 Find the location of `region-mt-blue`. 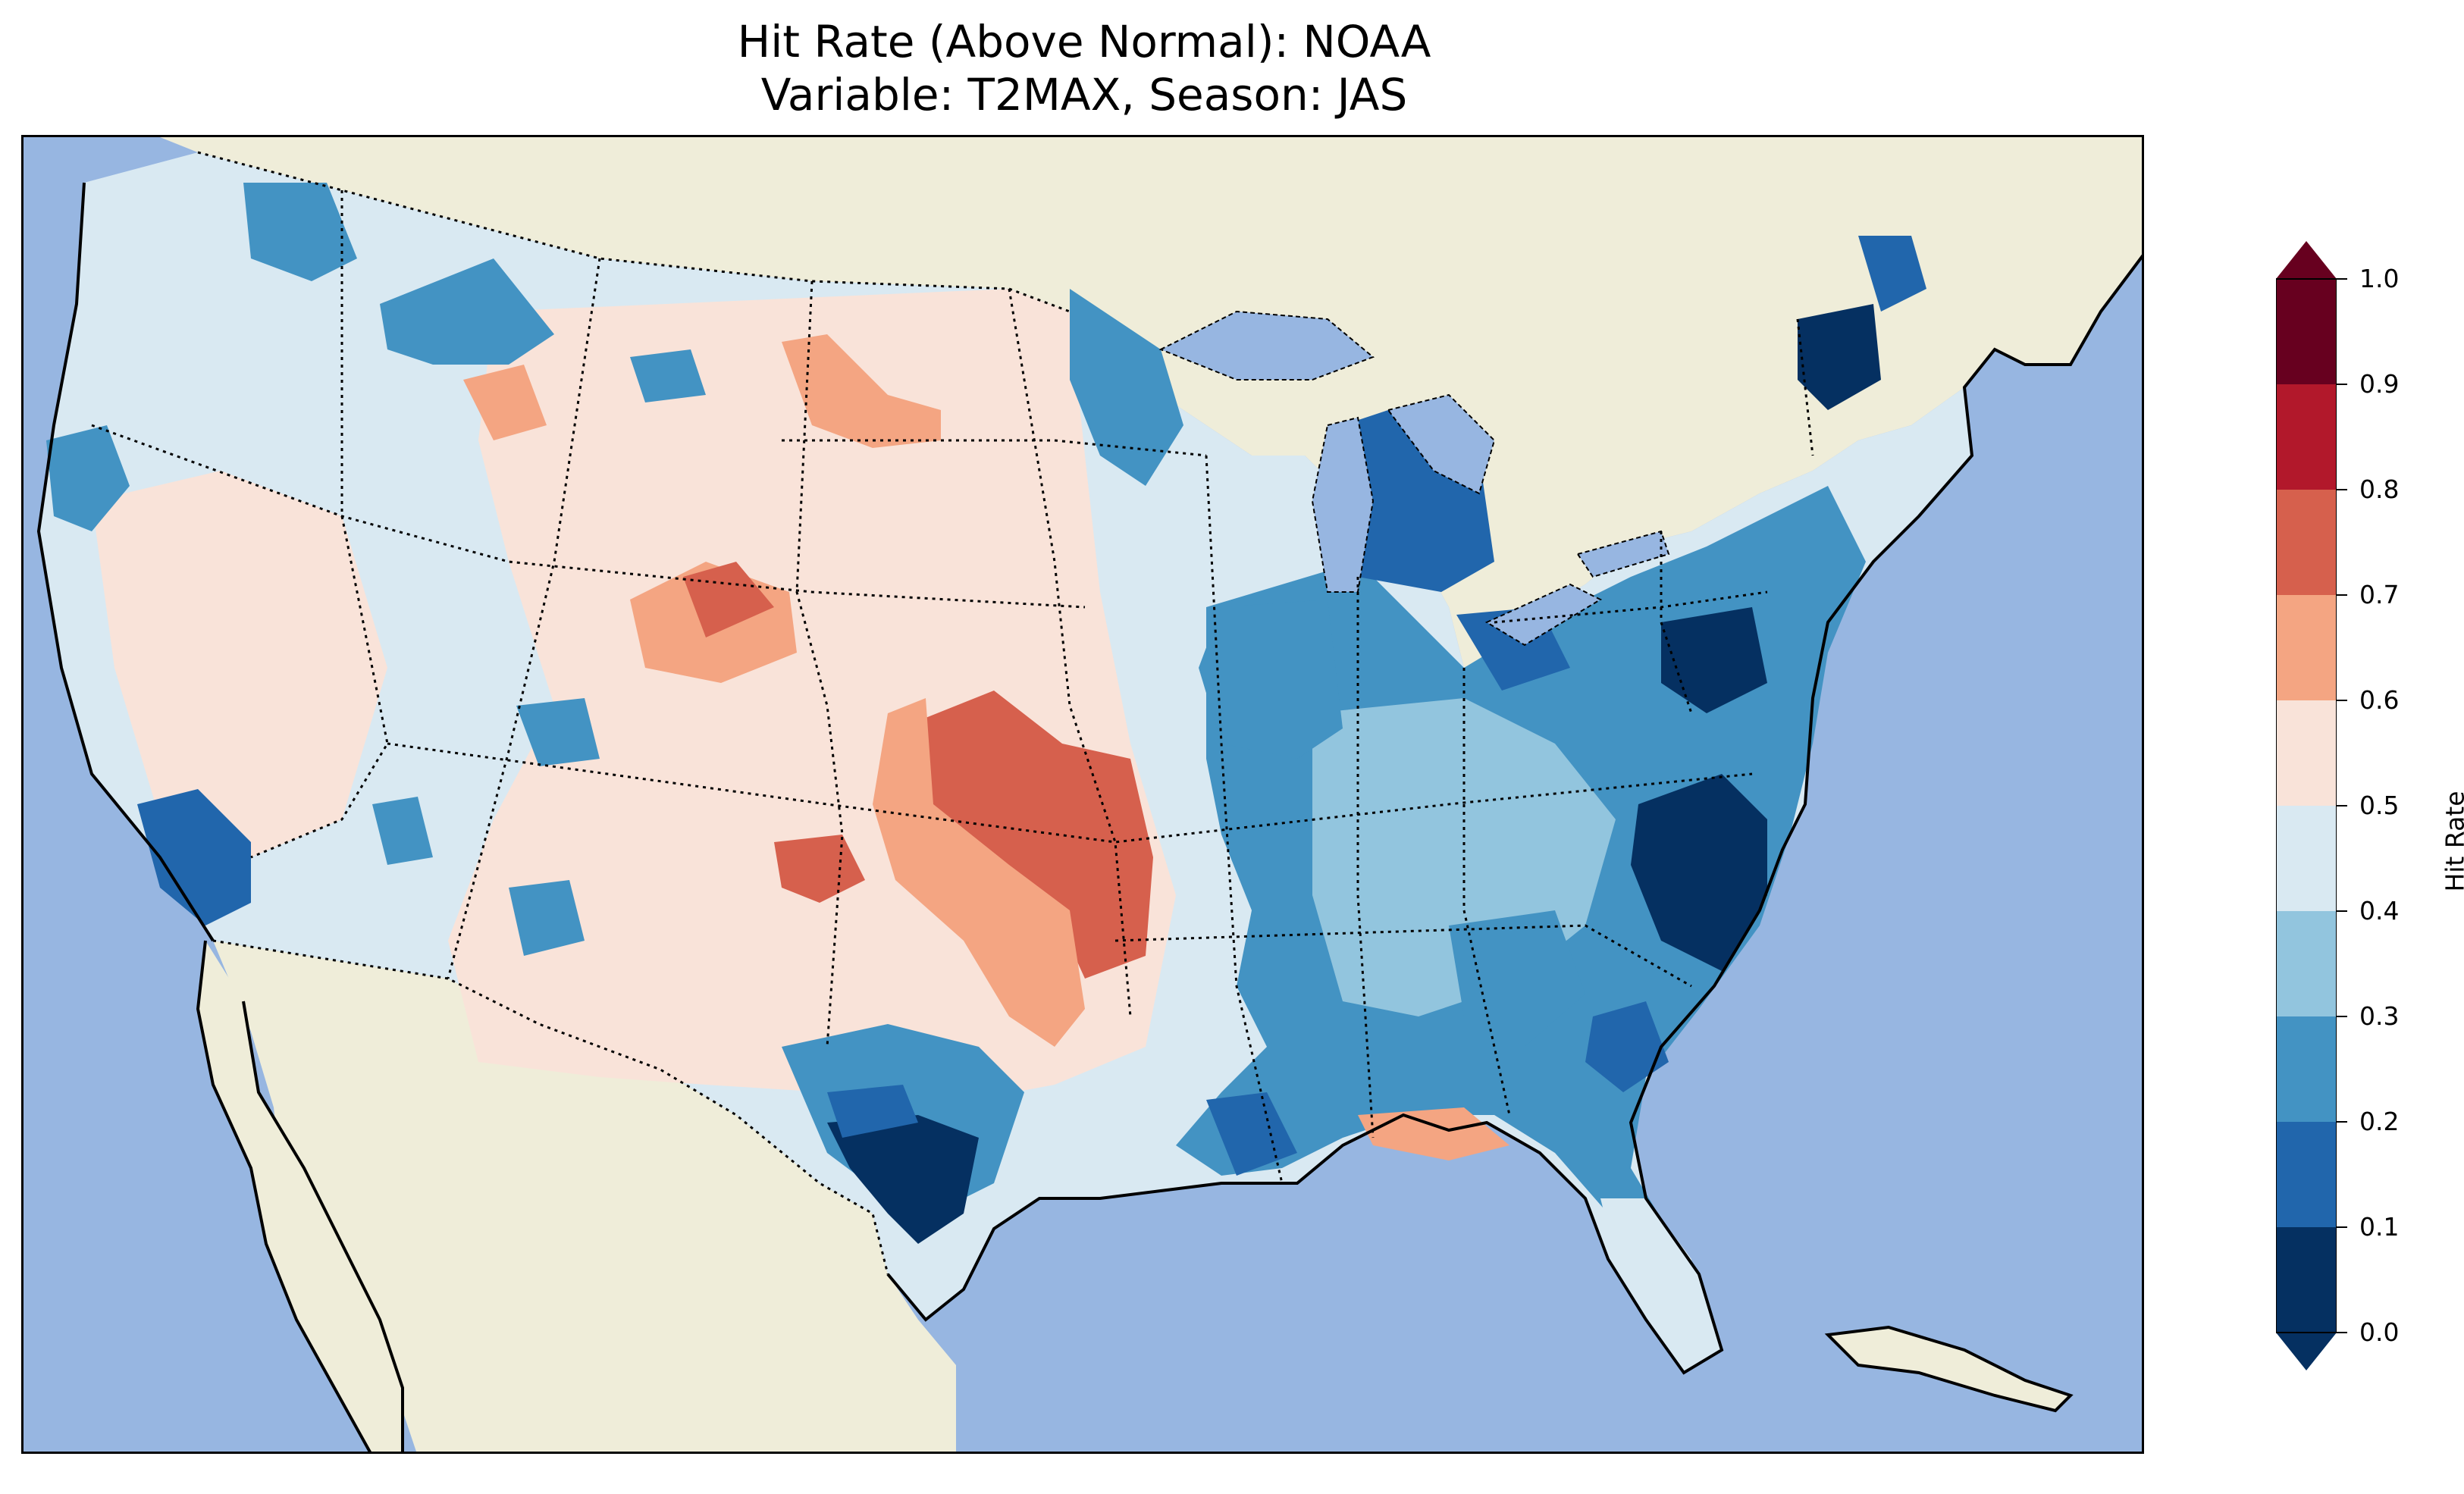

region-mt-blue is located at coordinates (668, 375).